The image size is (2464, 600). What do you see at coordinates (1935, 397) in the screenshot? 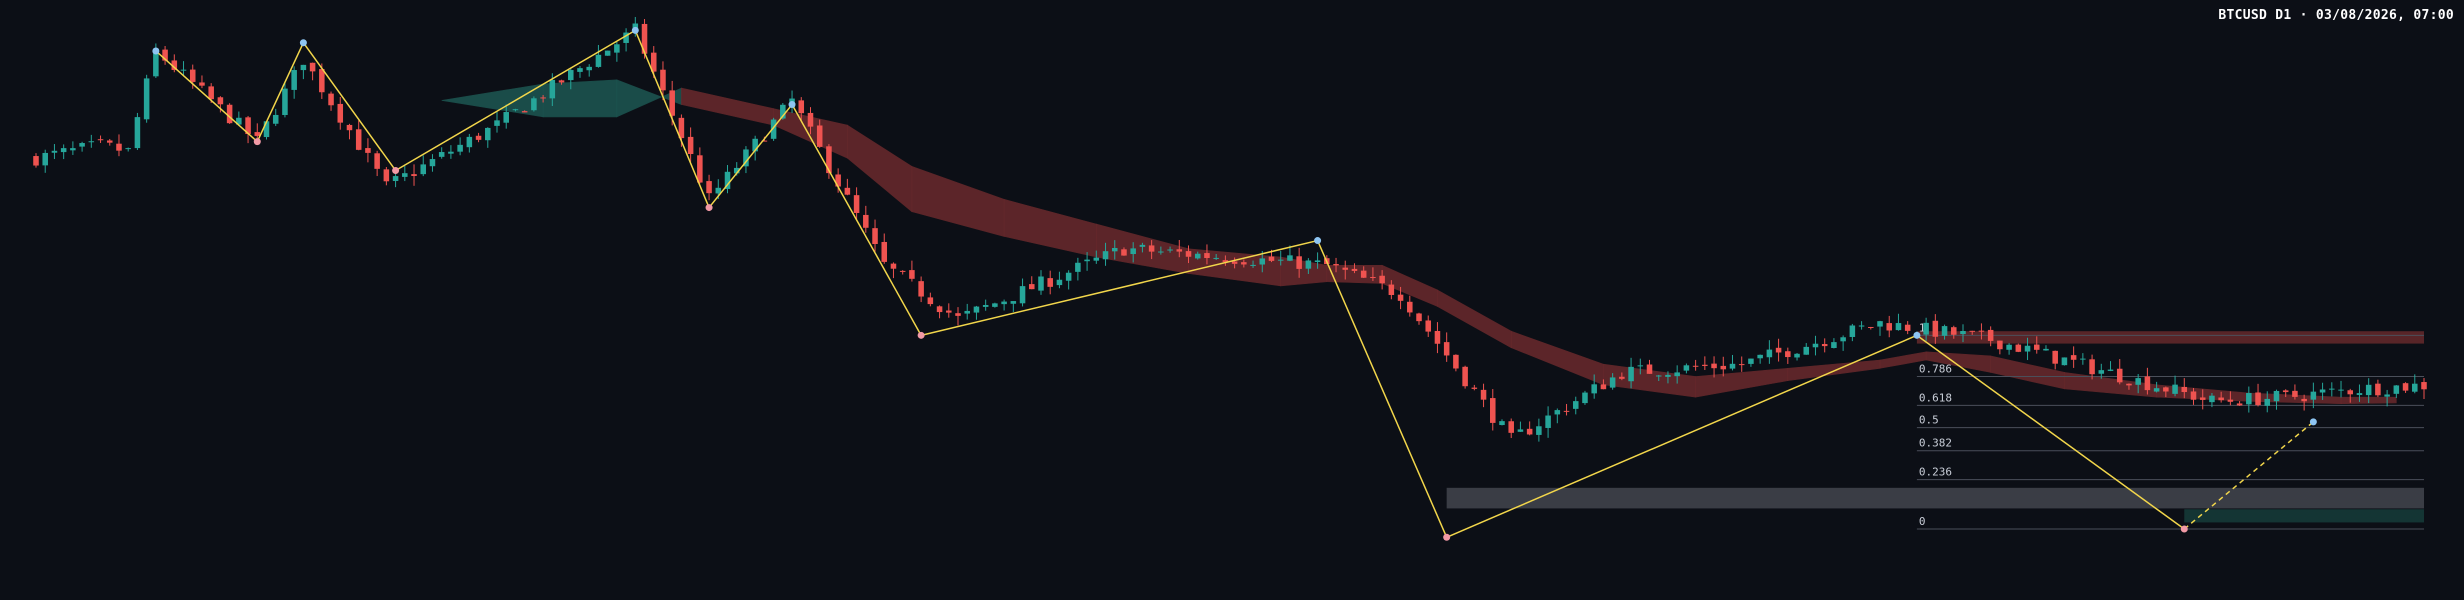
I see `fib-level-label: 0.618` at bounding box center [1935, 397].